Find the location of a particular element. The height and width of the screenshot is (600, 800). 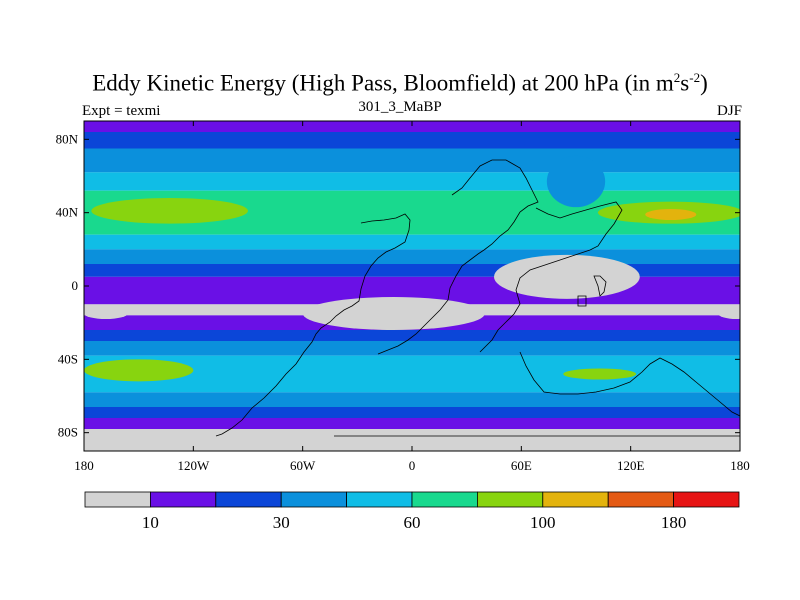

coastline-southeast is located at coordinates (629, 384).